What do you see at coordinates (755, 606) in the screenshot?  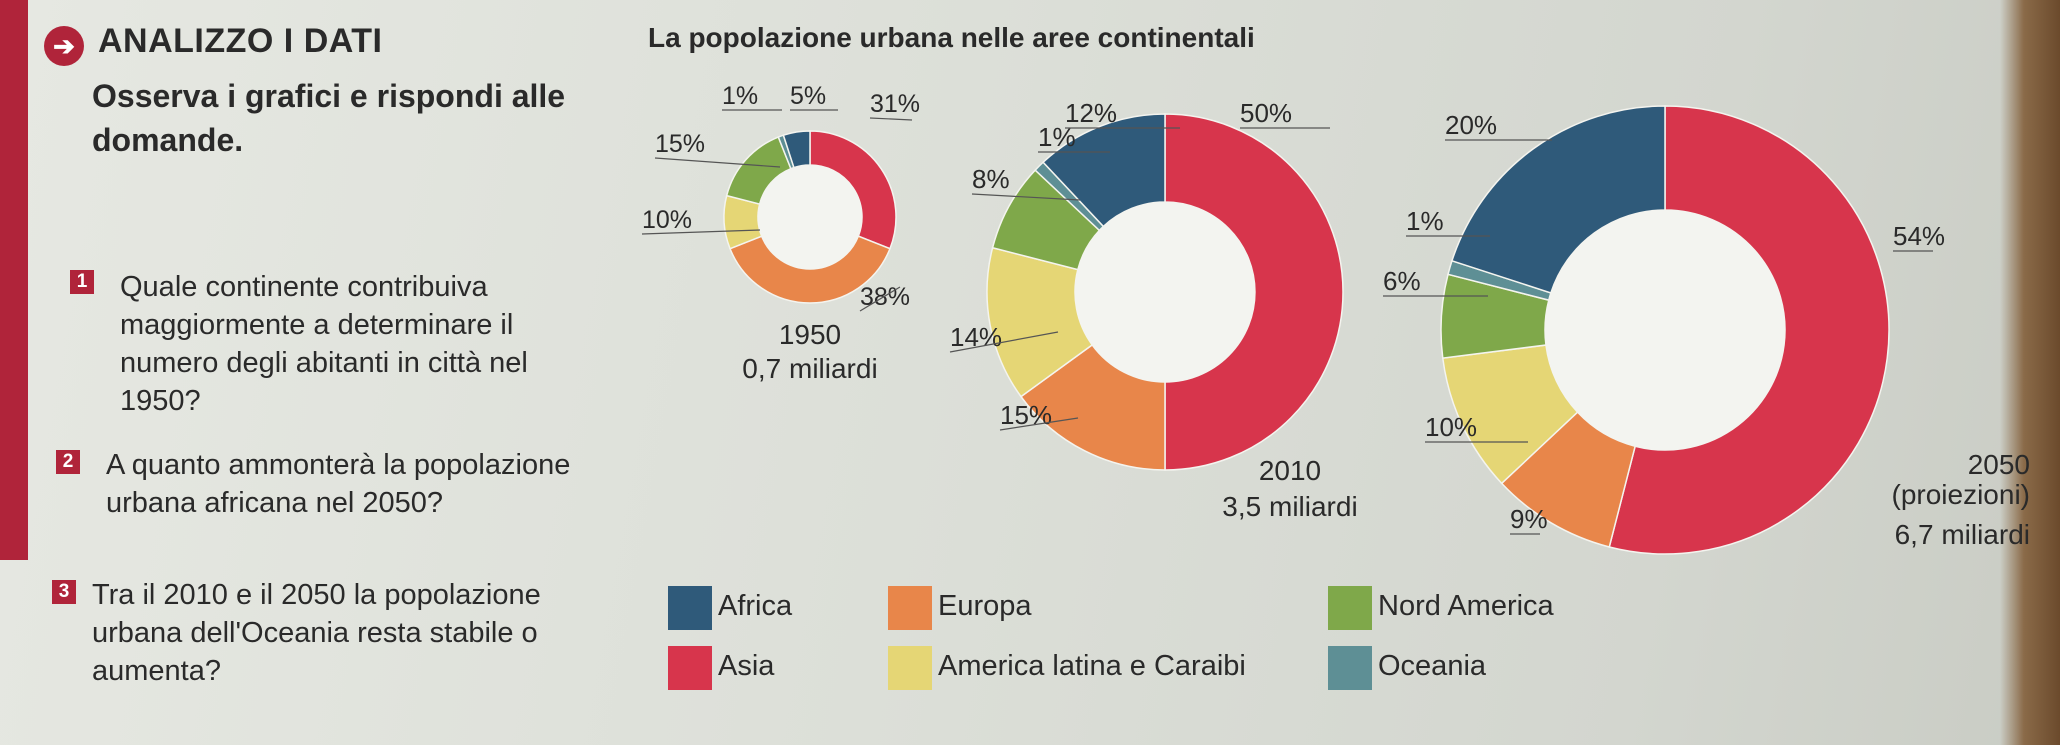 I see `legend-label-africa: Africa` at bounding box center [755, 606].